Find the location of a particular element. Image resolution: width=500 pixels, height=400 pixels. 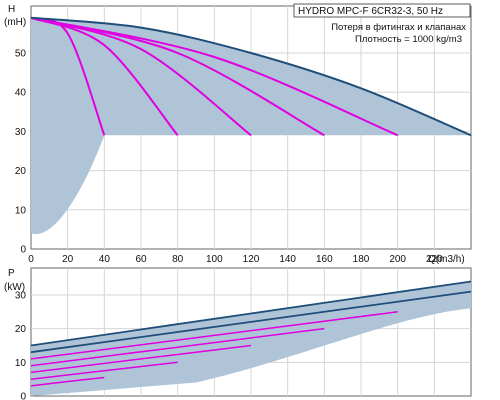

x-tick-label: 60 is located at coordinates (141, 259).